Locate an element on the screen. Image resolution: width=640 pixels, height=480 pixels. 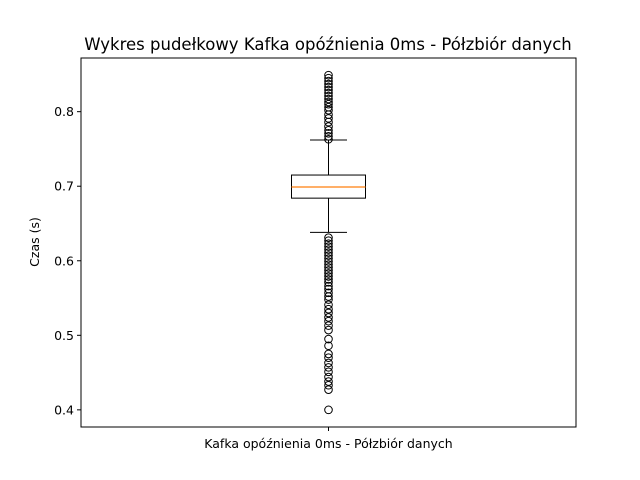
y-axis: 0.4 0.5 0.6 0.7 0.8 is located at coordinates (67, 260).